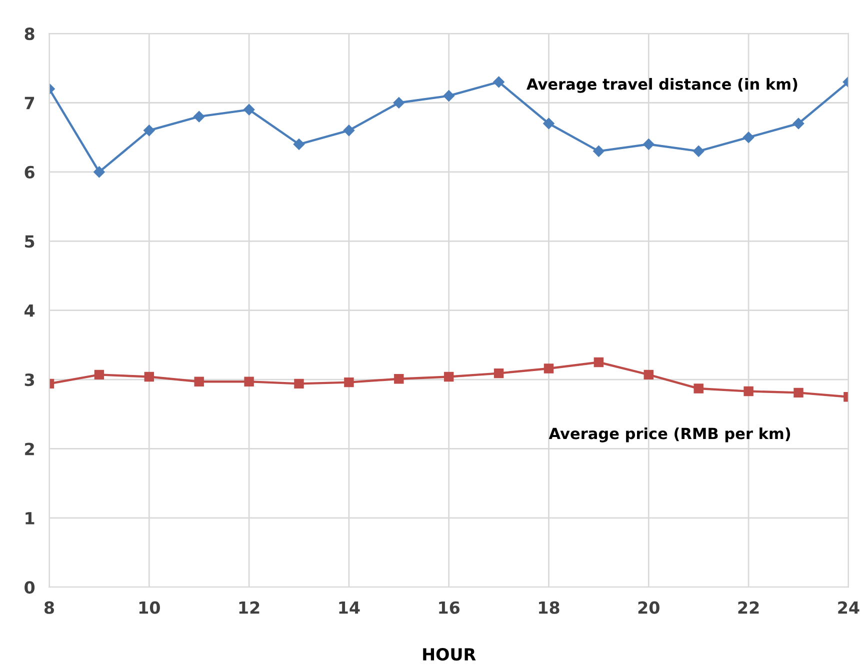  I want to click on x-tick-label: 12, so click(249, 607).